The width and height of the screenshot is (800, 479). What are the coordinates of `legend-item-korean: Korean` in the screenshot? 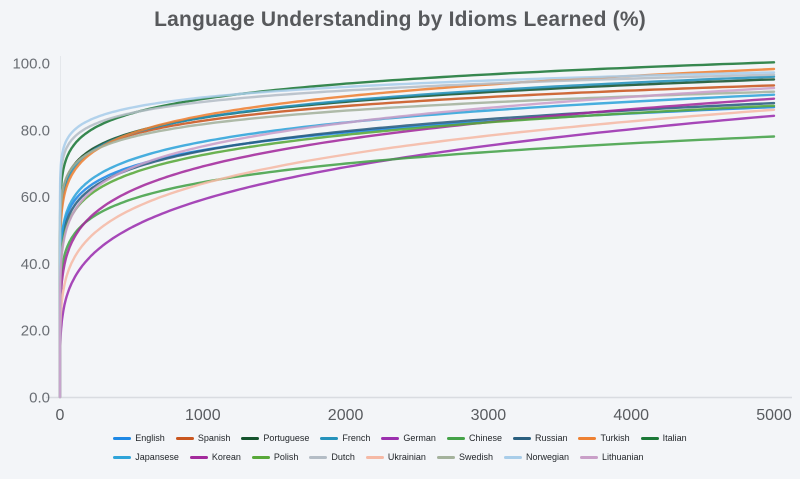 It's located at (215, 457).